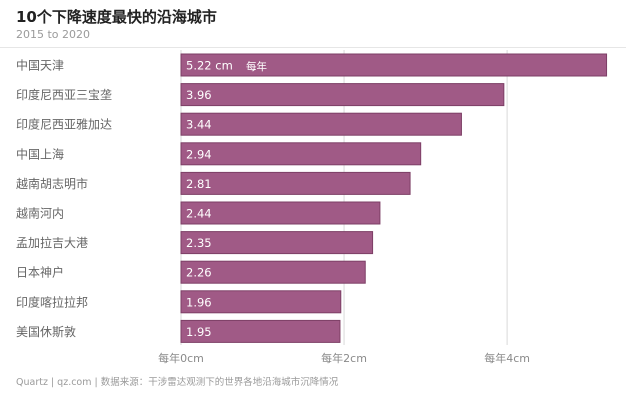  What do you see at coordinates (344, 358) in the screenshot?
I see `x-tick-label-1: 每年2cm` at bounding box center [344, 358].